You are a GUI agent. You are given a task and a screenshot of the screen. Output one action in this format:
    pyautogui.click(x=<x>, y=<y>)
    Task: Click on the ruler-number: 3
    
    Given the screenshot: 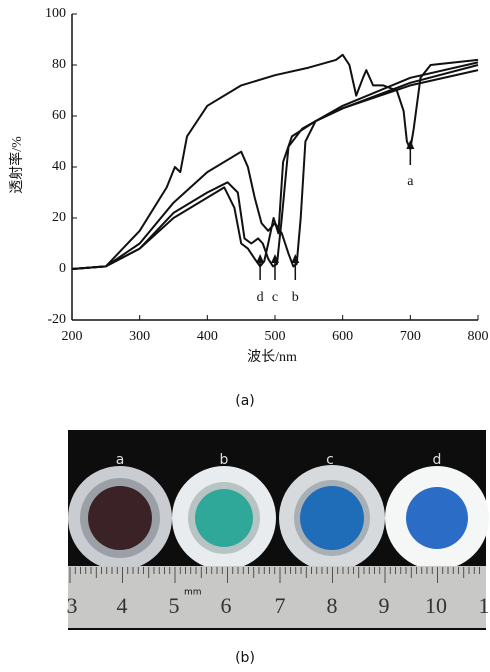 What is the action you would take?
    pyautogui.click(x=72, y=605)
    